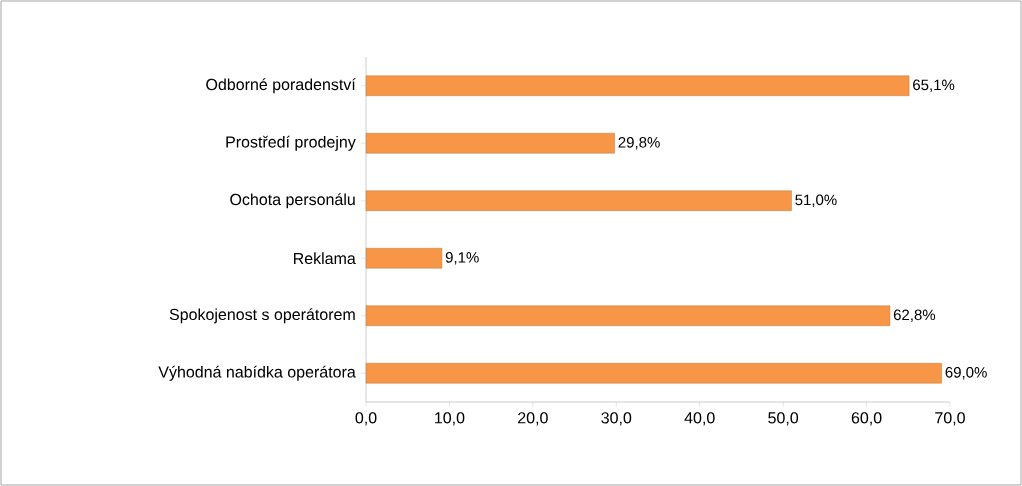  I want to click on data-label: 69,0%, so click(966, 373).